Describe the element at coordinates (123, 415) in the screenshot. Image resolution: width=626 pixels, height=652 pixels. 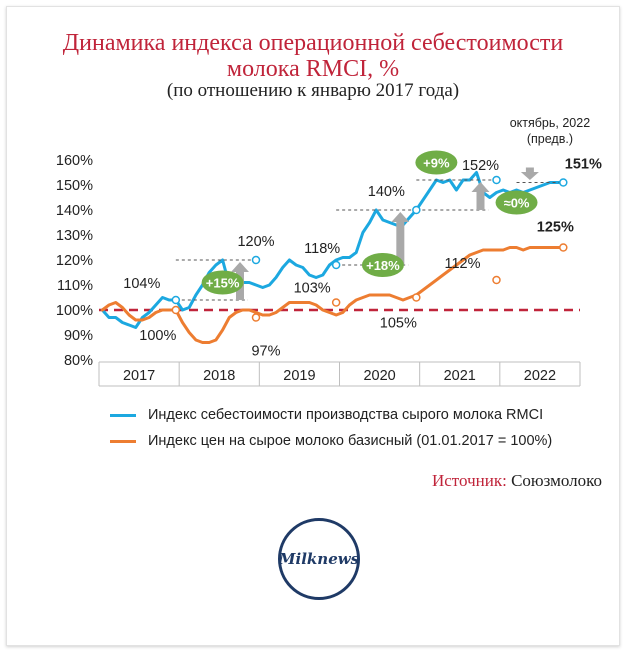
I see `legend-swatch-rmci` at that location.